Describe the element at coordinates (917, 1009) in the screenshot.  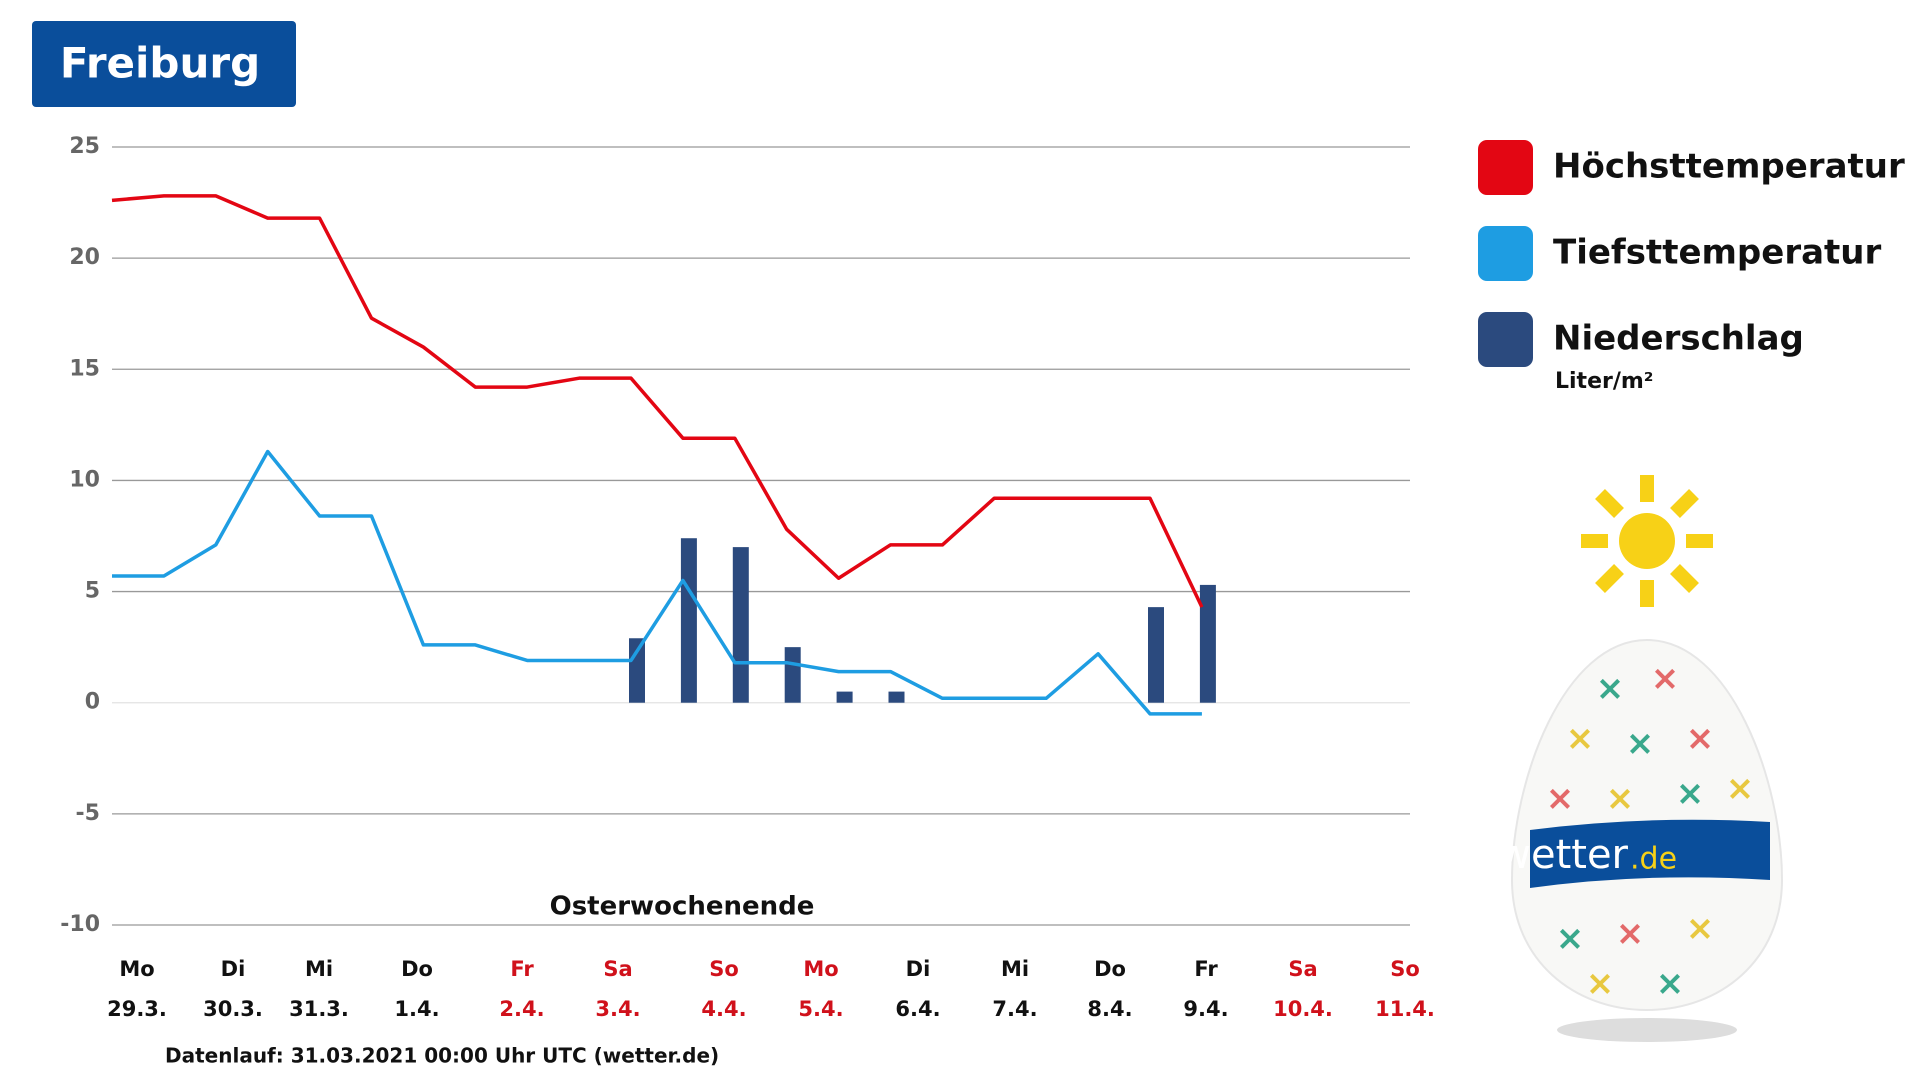
I see `x-date-label: 6.4.` at that location.